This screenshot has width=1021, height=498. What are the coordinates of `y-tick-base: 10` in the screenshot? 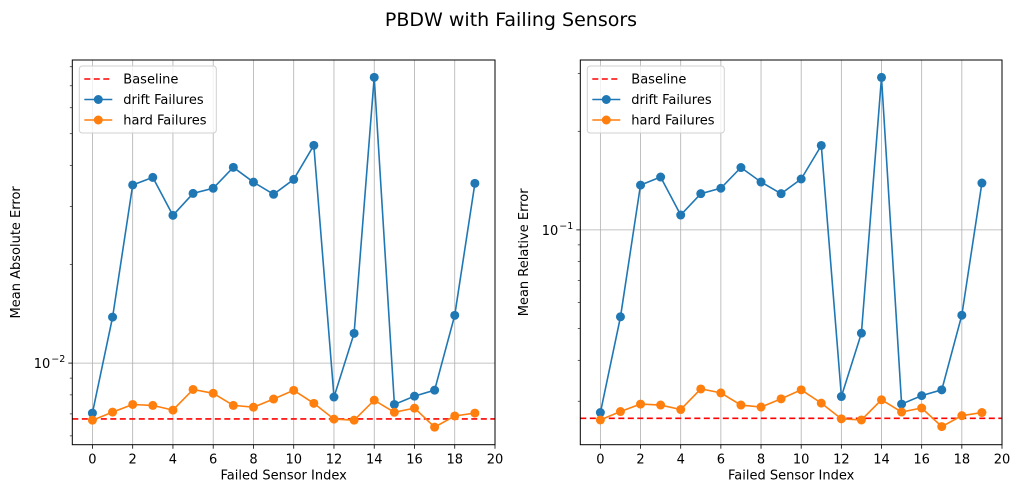 It's located at (550, 231).